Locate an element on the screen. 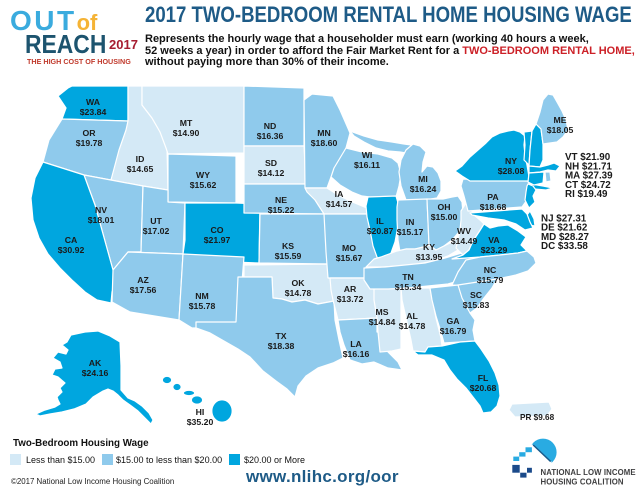 The height and width of the screenshot is (491, 640). svg-text:KS$15.59: KS $15.59 is located at coordinates (288, 251).